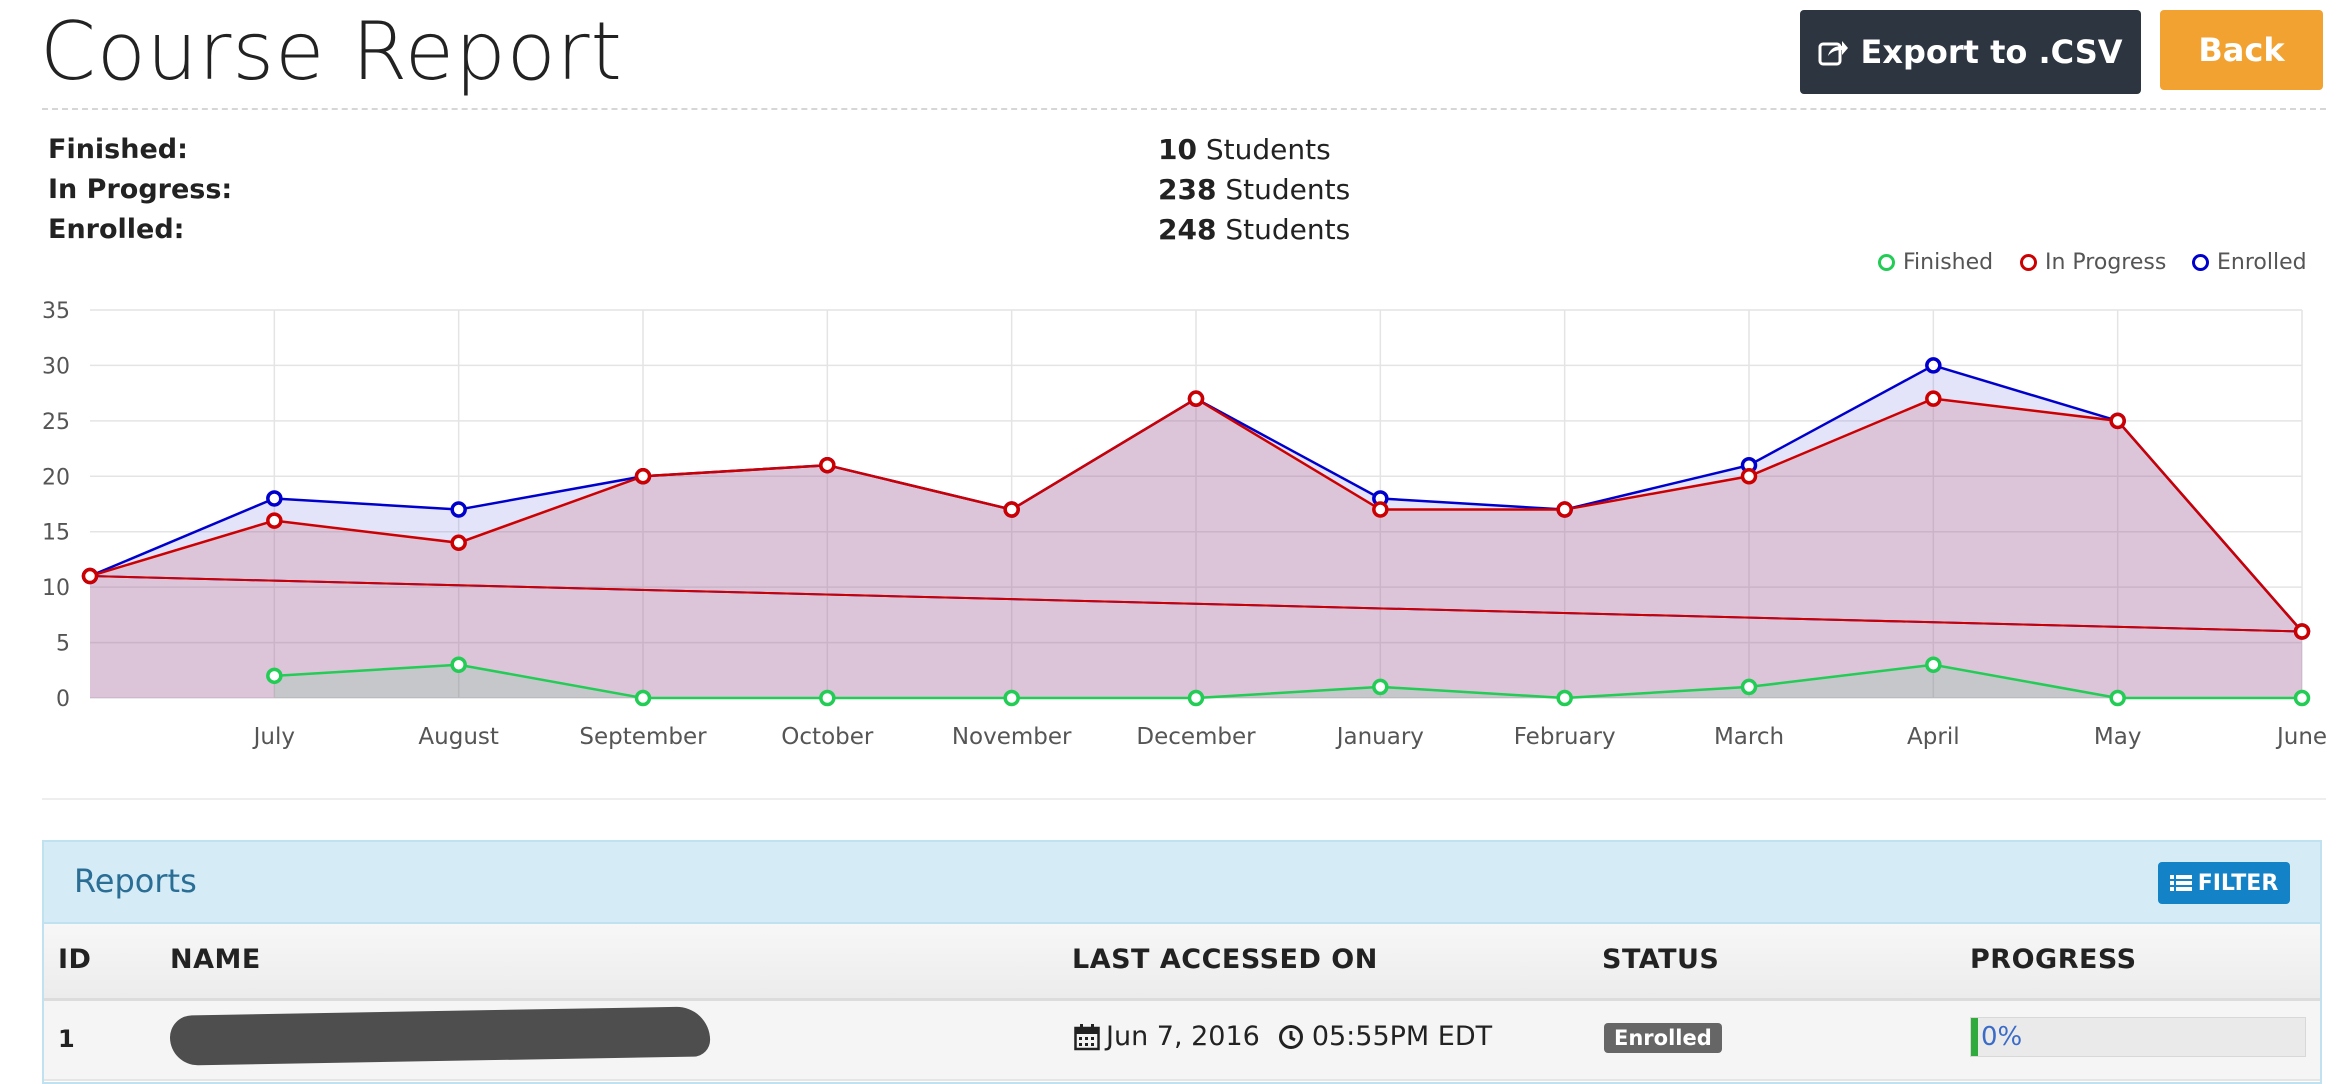 This screenshot has height=1084, width=2348. What do you see at coordinates (56, 311) in the screenshot?
I see `y-tick-label: 35` at bounding box center [56, 311].